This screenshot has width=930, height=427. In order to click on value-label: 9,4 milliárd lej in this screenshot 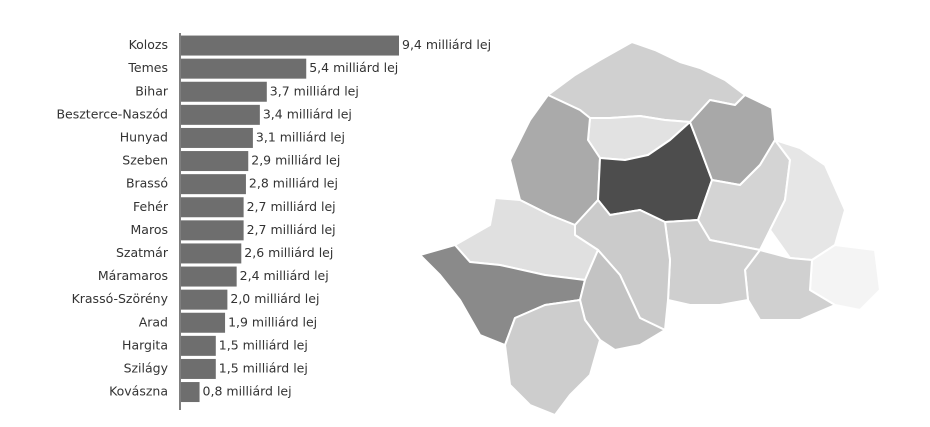, I will do `click(446, 44)`.